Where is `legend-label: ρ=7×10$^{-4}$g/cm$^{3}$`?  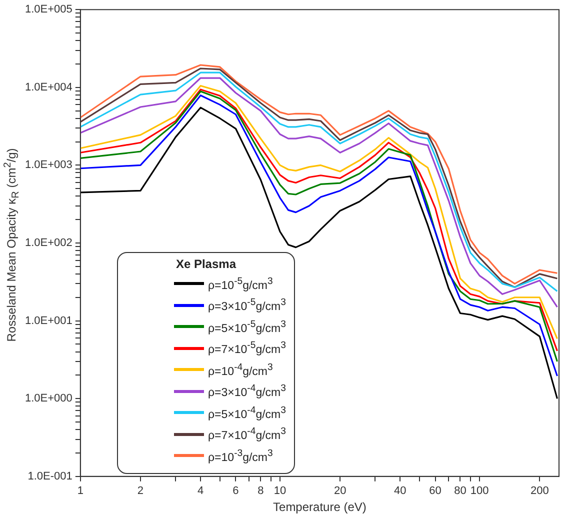 legend-label: ρ=7×10$^{-4}$g/cm$^{3}$ is located at coordinates (247, 434).